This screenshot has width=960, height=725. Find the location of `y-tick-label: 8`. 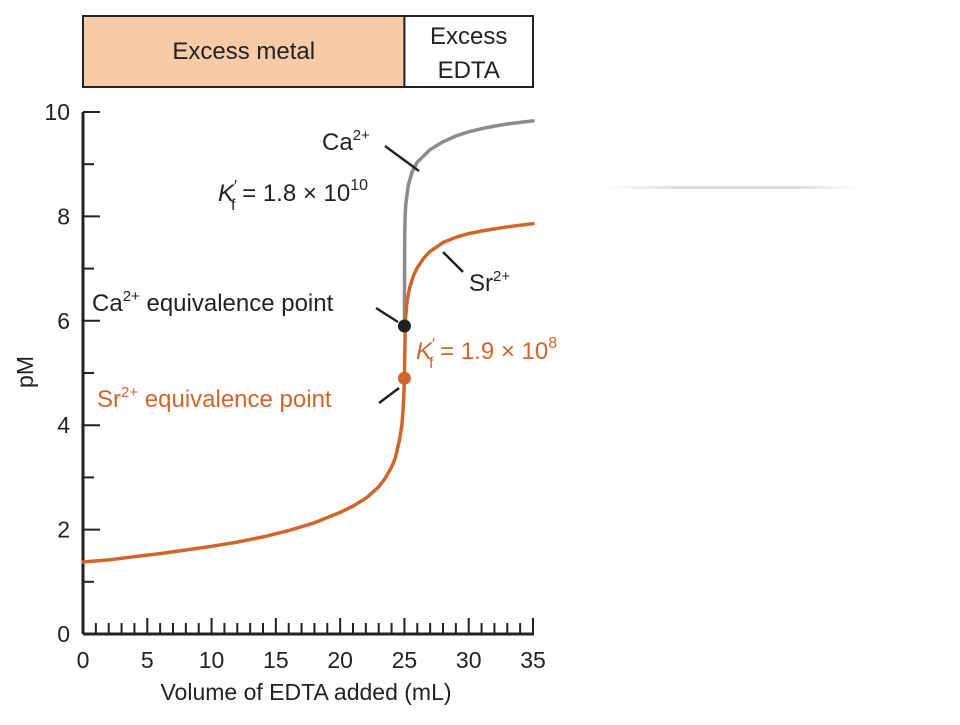

y-tick-label: 8 is located at coordinates (63, 216).